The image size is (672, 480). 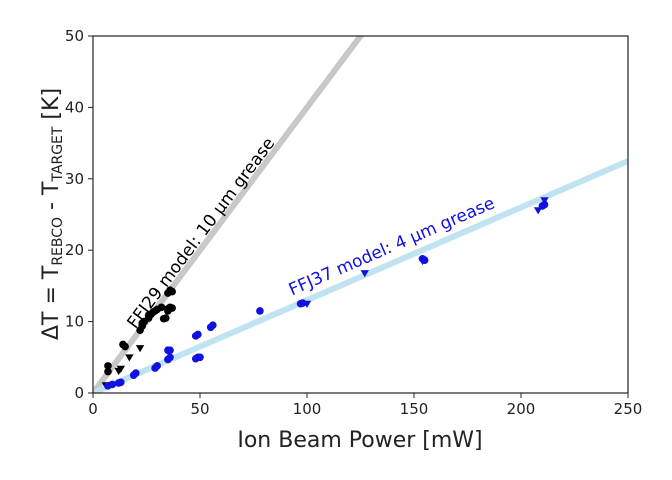 I want to click on y-label-sub-rebco: REBCO, so click(x=58, y=241).